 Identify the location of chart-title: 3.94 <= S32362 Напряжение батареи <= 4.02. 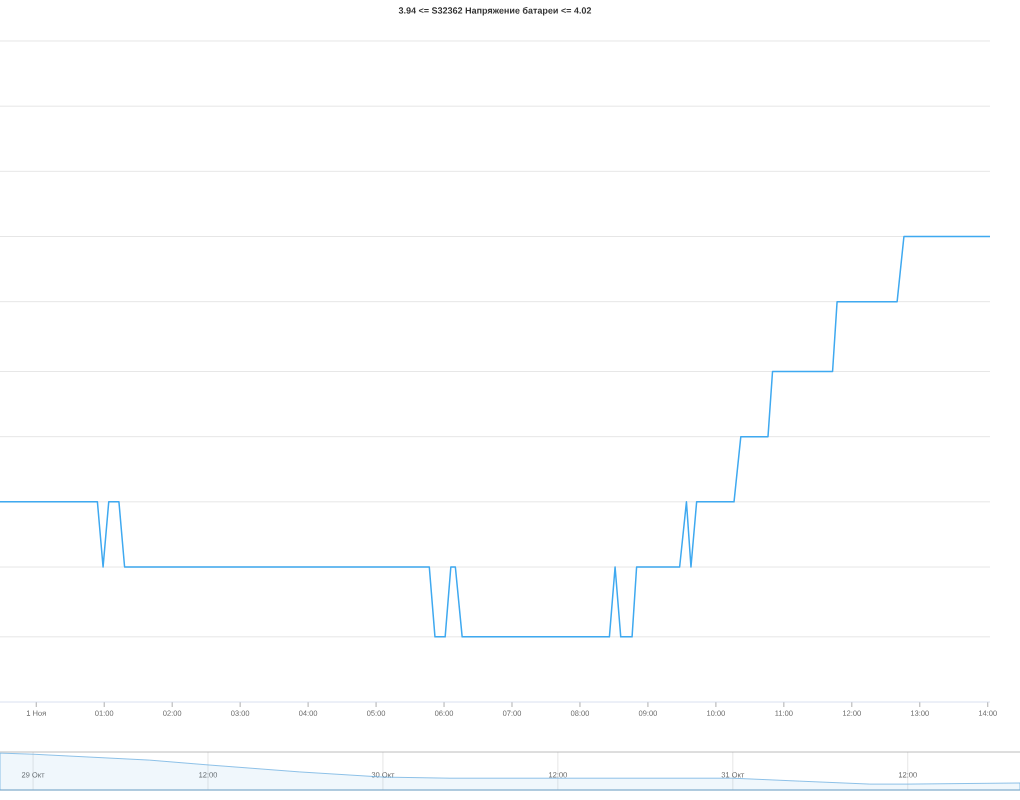
(495, 11).